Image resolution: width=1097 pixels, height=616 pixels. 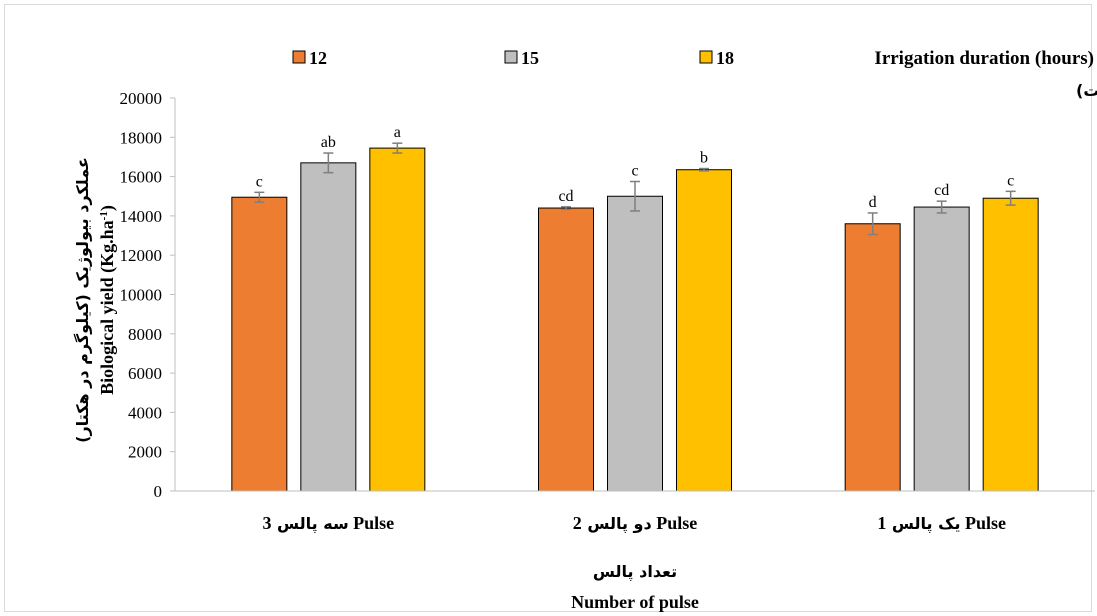 I want to click on y-tick-label: 6000, so click(x=145, y=373).